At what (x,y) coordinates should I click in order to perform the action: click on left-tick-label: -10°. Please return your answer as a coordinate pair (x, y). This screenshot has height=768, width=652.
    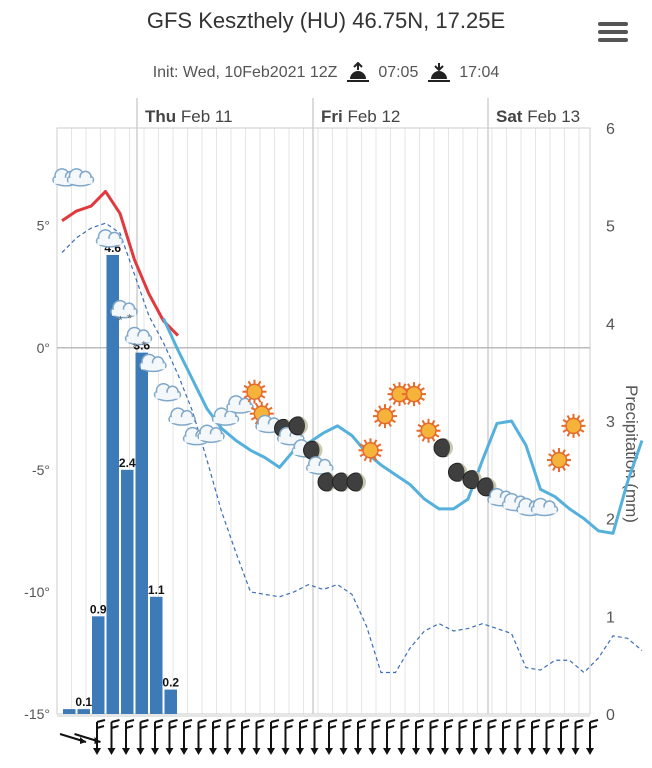
    Looking at the image, I should click on (37, 592).